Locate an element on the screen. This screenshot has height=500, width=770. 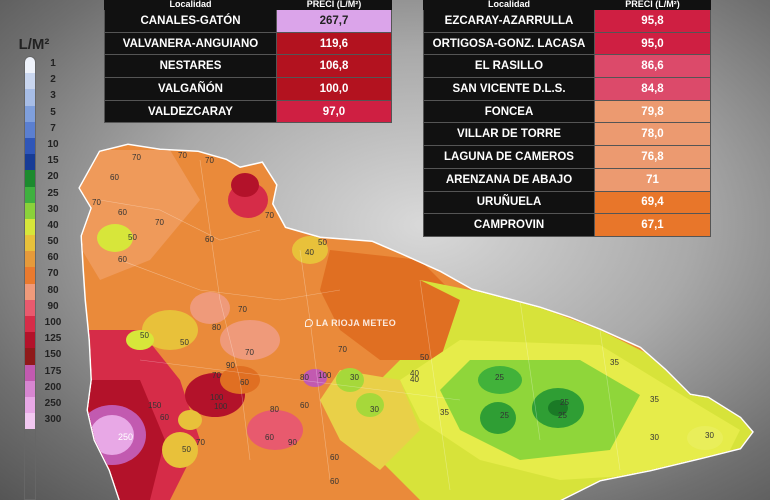
watermark: LA RIOJA METEO is located at coordinates (350, 323).